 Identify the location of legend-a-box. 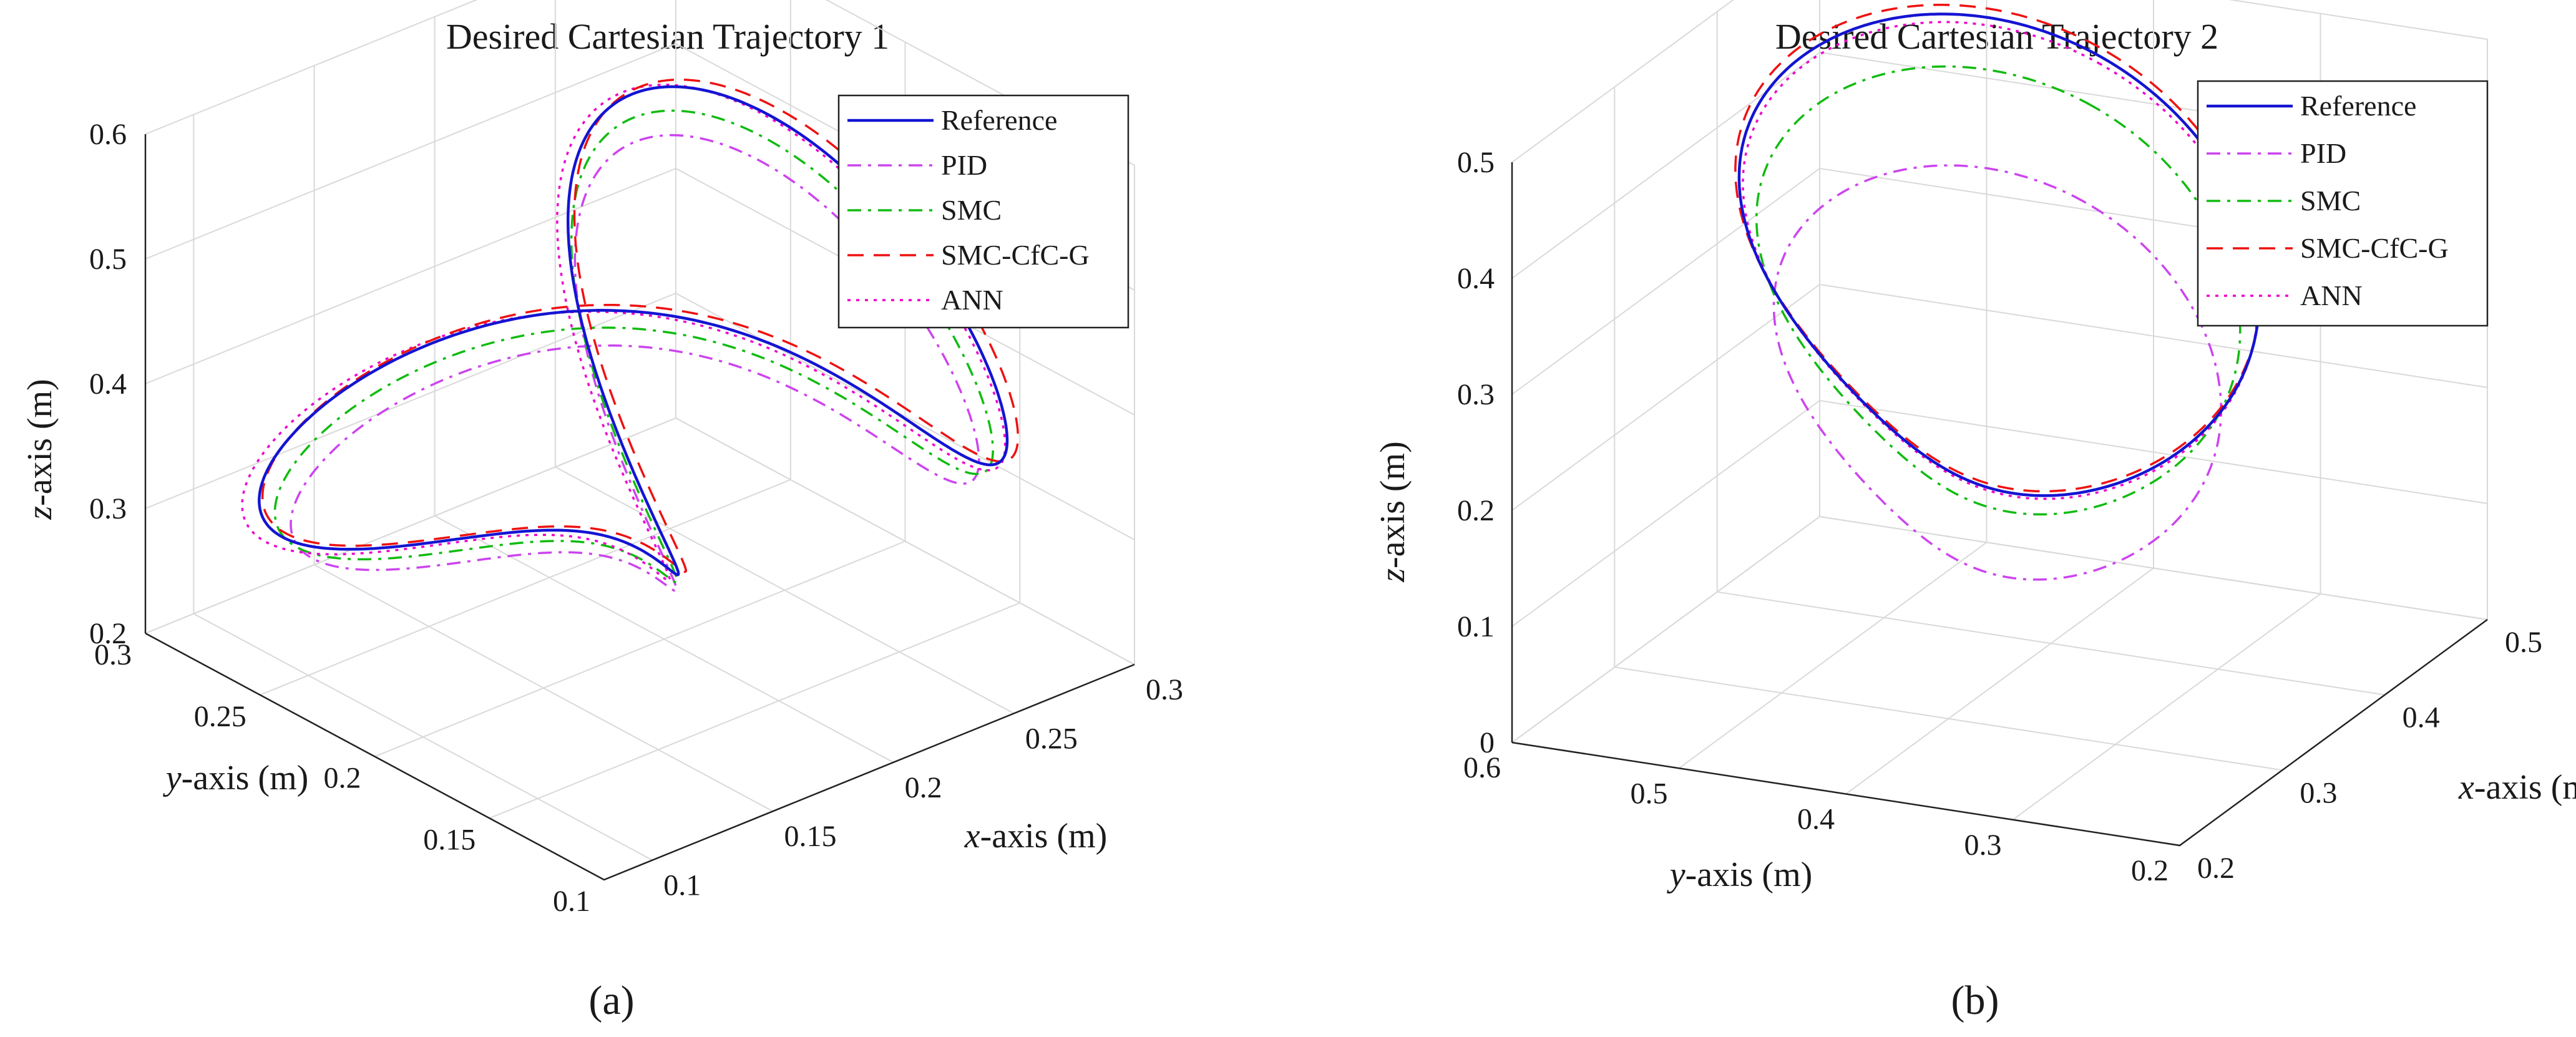
(983, 211).